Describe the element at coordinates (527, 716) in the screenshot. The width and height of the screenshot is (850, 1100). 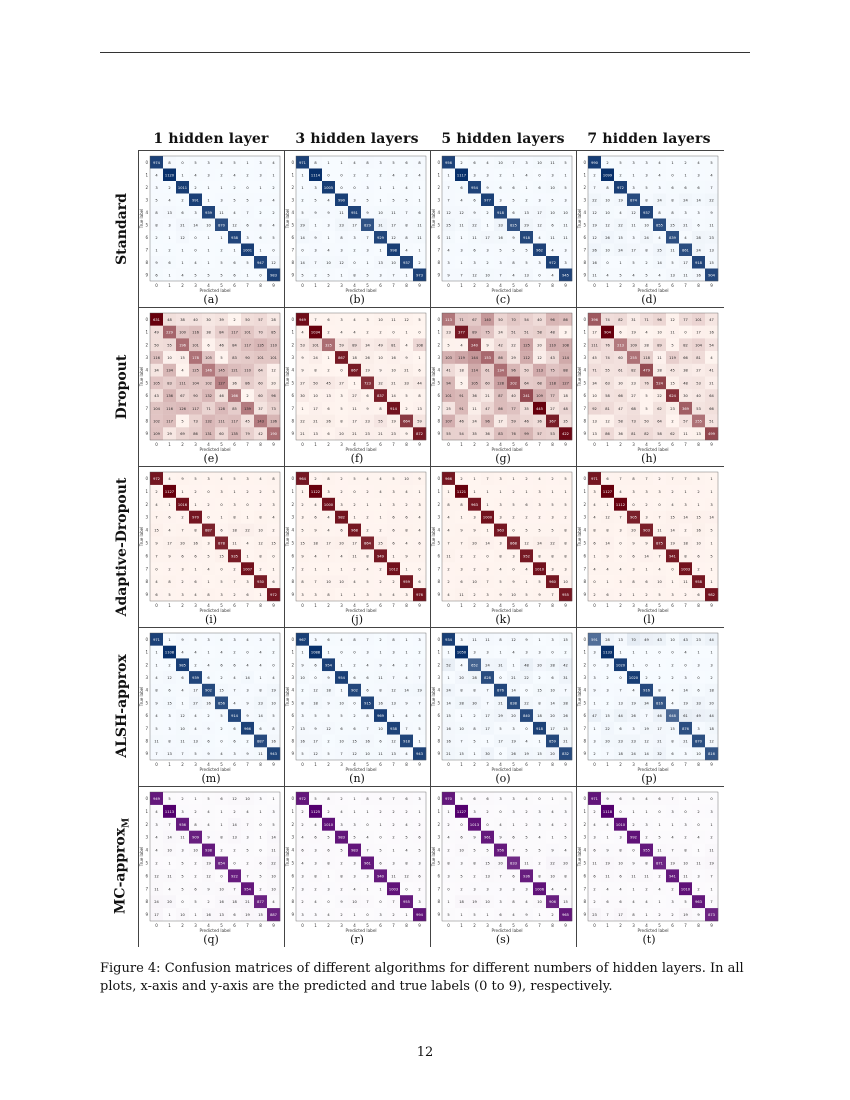
I see `cell-value: 840` at that location.